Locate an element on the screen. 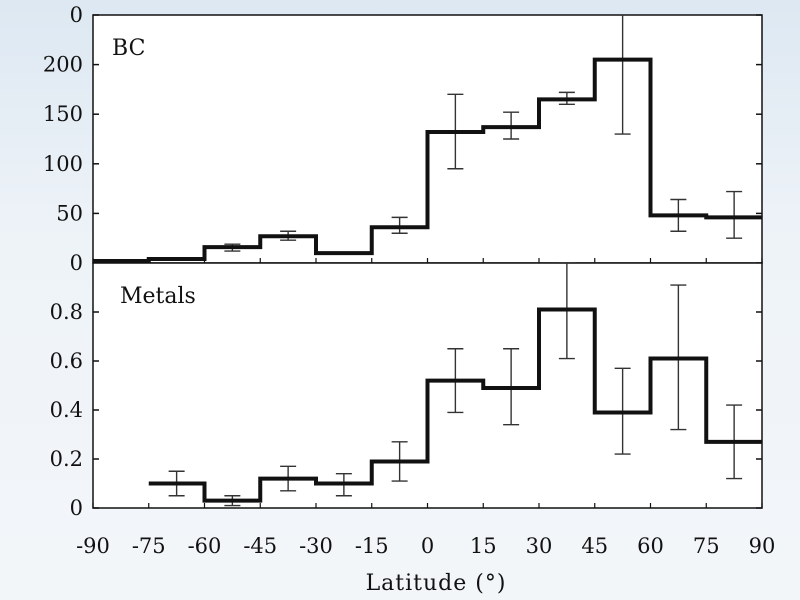  x-tick-label: -45 is located at coordinates (260, 546).